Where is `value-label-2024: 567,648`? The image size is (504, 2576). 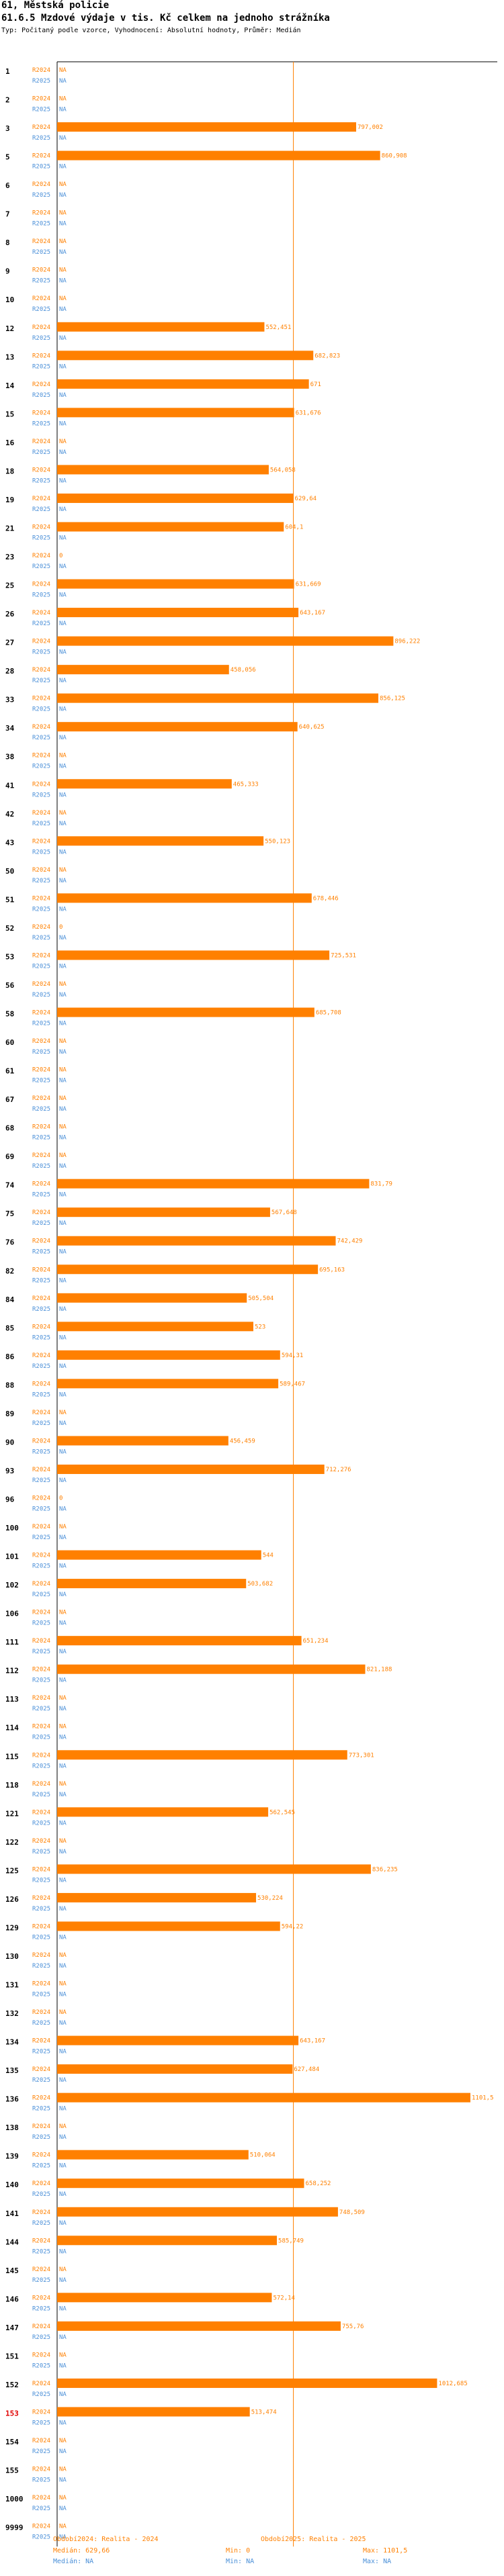
value-label-2024: 567,648 is located at coordinates (284, 1212).